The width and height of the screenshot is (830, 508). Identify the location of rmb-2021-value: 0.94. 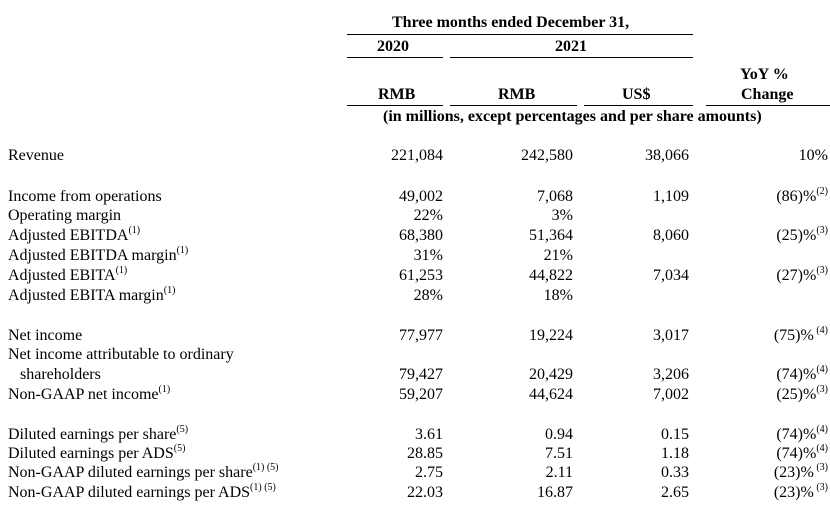
(559, 434).